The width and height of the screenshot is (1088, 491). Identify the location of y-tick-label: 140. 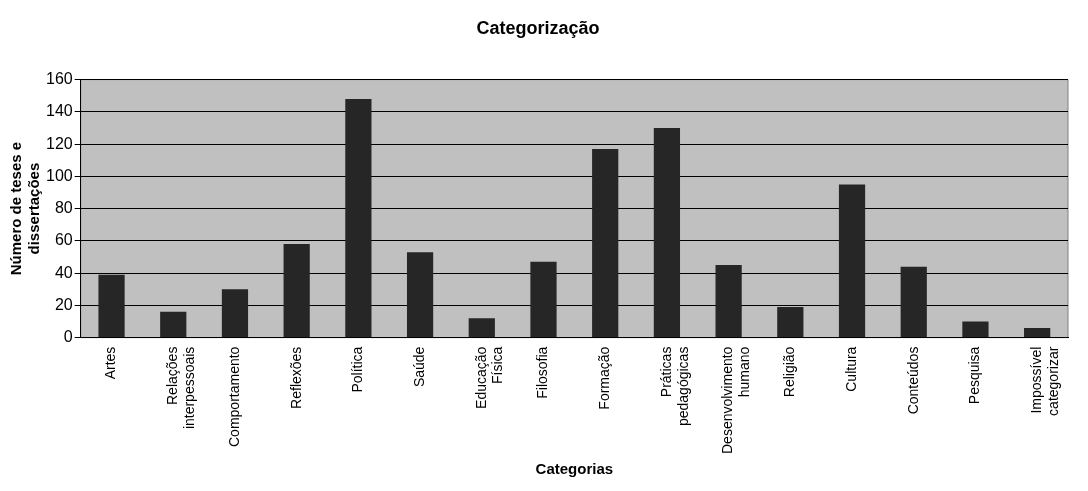
(59, 111).